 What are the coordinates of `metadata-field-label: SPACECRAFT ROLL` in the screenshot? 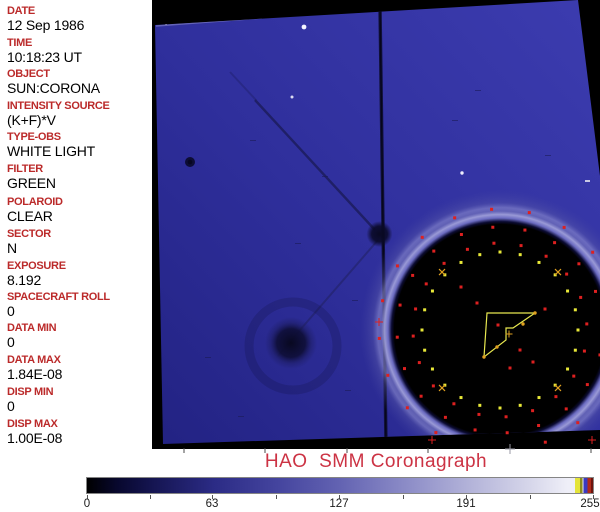 It's located at (58, 297).